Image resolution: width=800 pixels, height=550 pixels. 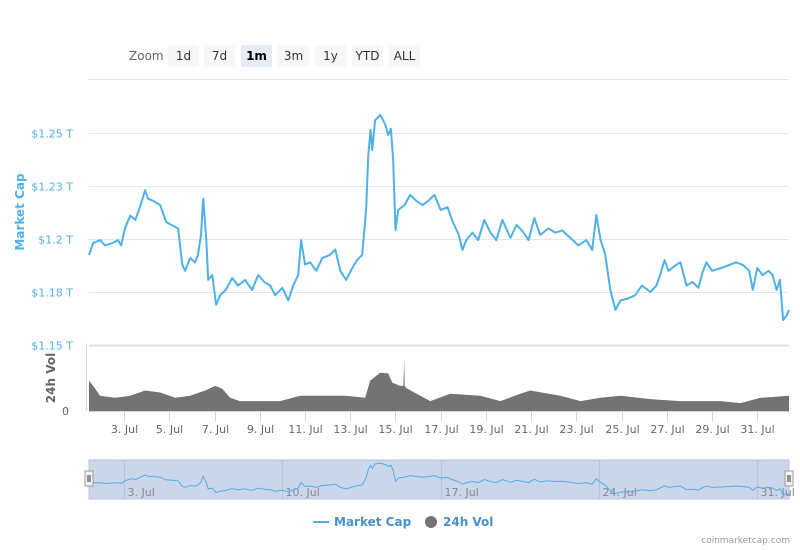 What do you see at coordinates (404, 56) in the screenshot?
I see `zoom-button-all: ALL` at bounding box center [404, 56].